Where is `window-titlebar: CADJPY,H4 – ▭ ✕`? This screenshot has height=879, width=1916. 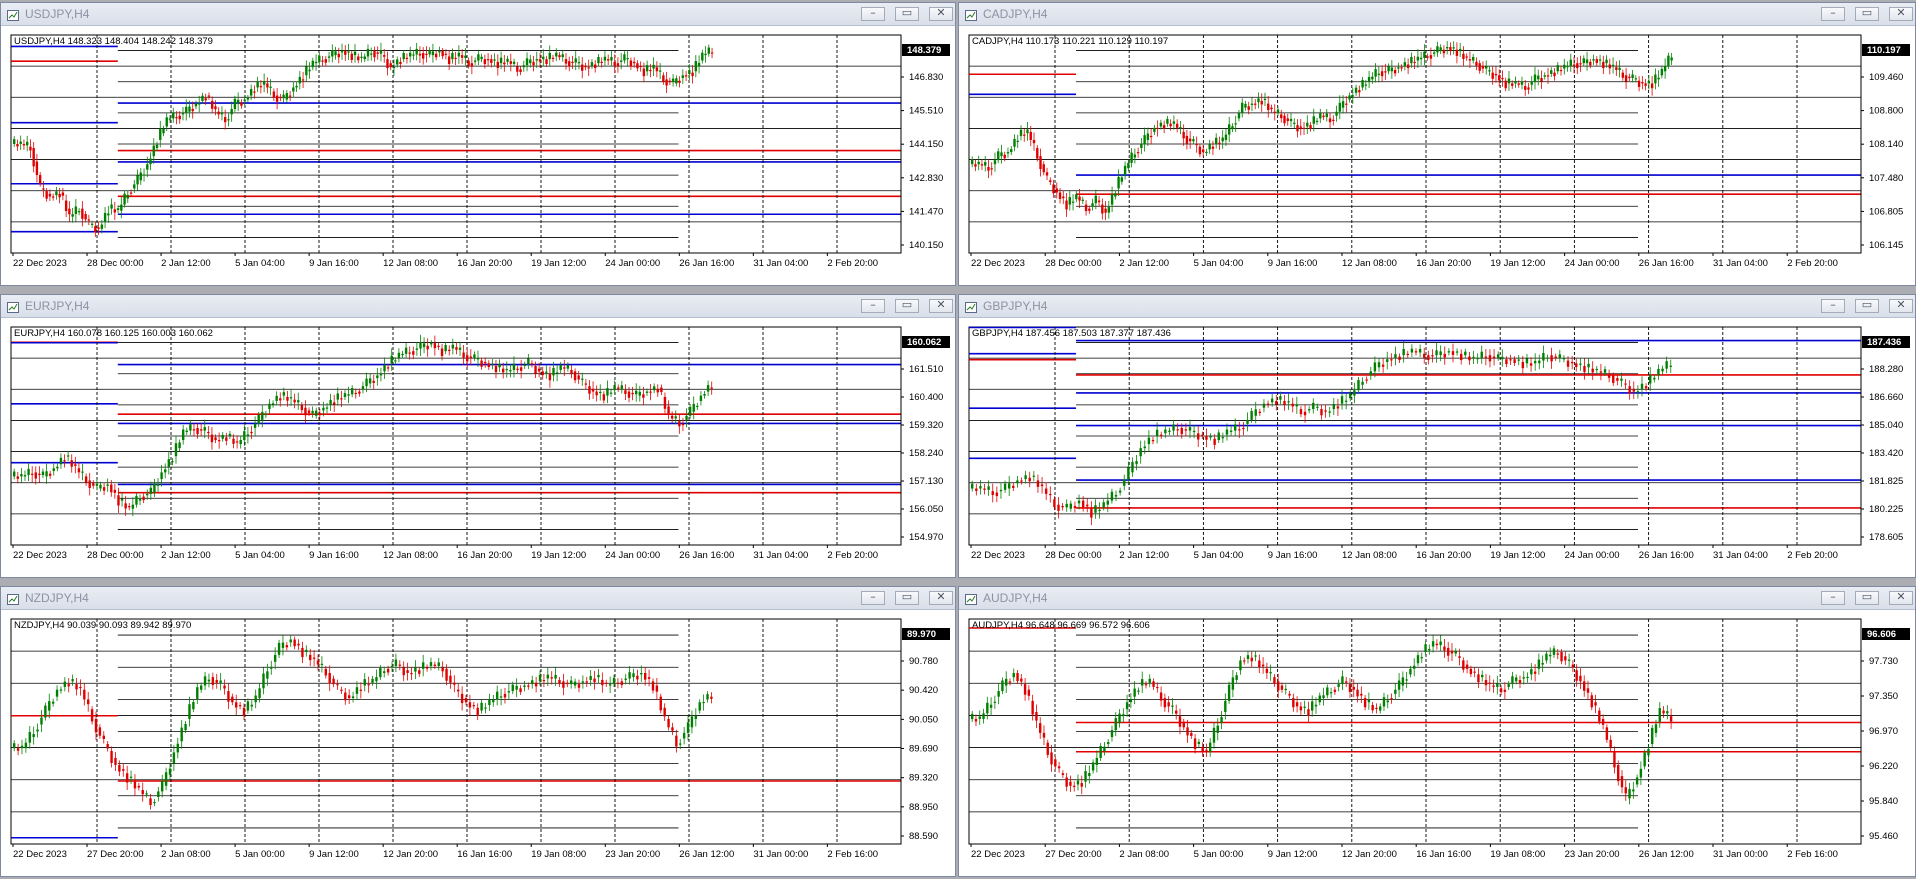 window-titlebar: CADJPY,H4 – ▭ ✕ is located at coordinates (1437, 14).